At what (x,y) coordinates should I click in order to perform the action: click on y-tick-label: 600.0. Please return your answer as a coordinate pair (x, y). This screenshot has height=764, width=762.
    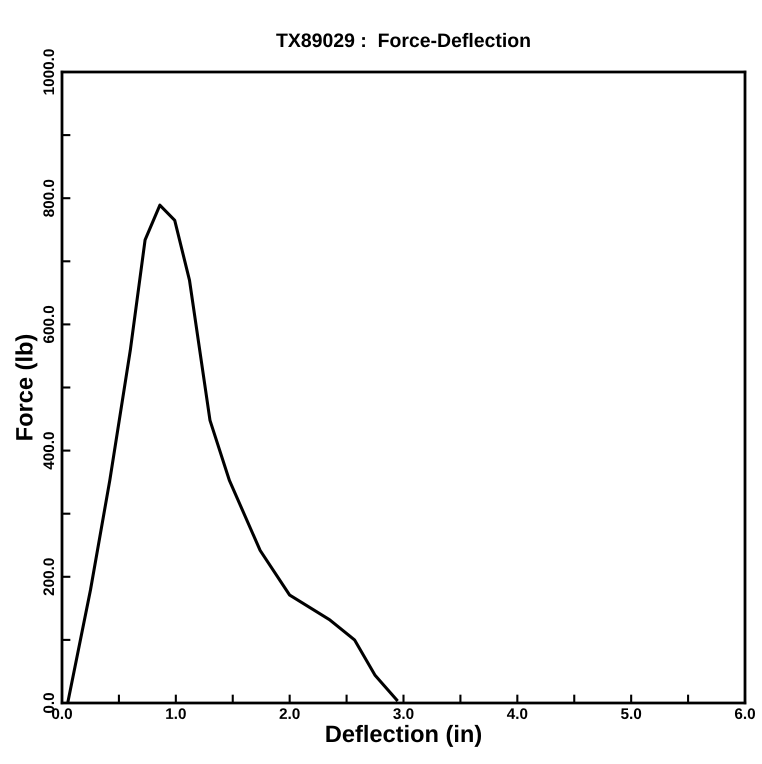
    Looking at the image, I should click on (48, 324).